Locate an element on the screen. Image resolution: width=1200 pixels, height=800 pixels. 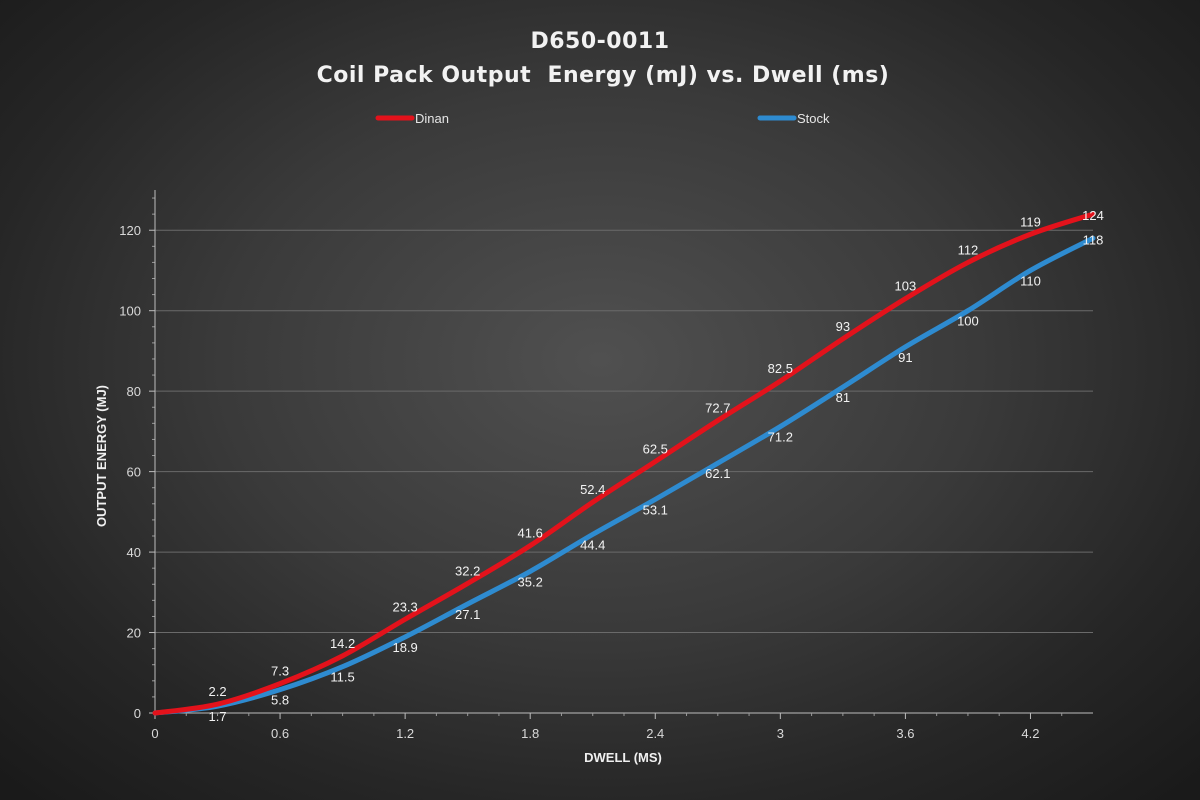
data-label-dinan: 62.5 is located at coordinates (655, 449).